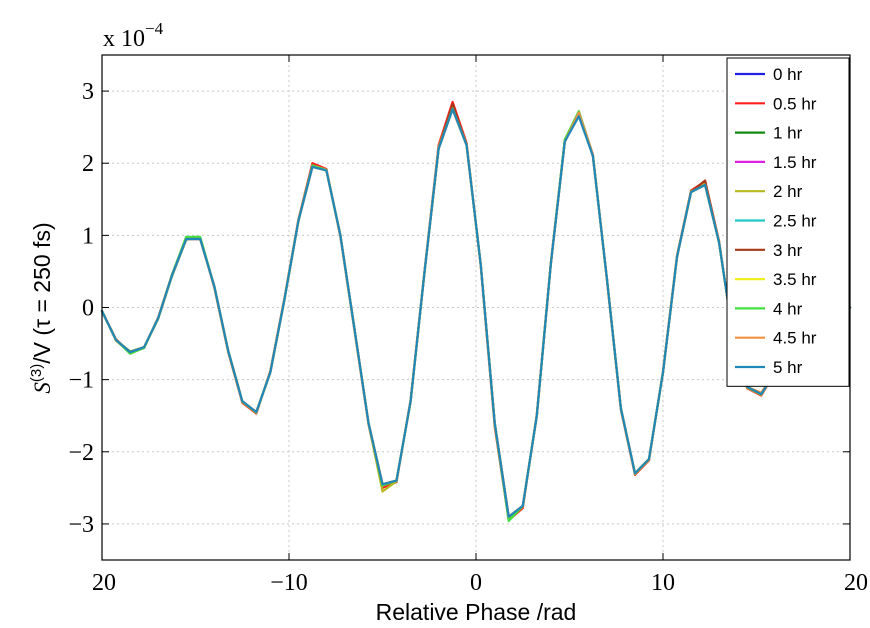 This screenshot has width=870, height=628. I want to click on legend-label: 1 hr, so click(788, 133).